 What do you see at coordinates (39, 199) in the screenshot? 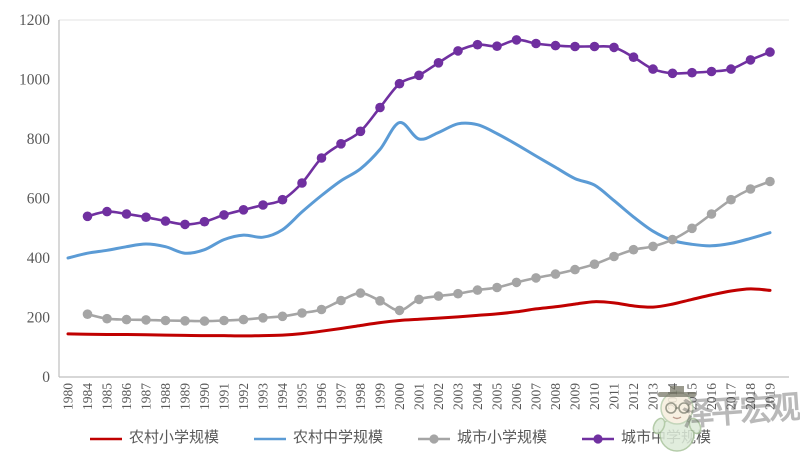
I see `y-tick-label: 600` at bounding box center [39, 199].